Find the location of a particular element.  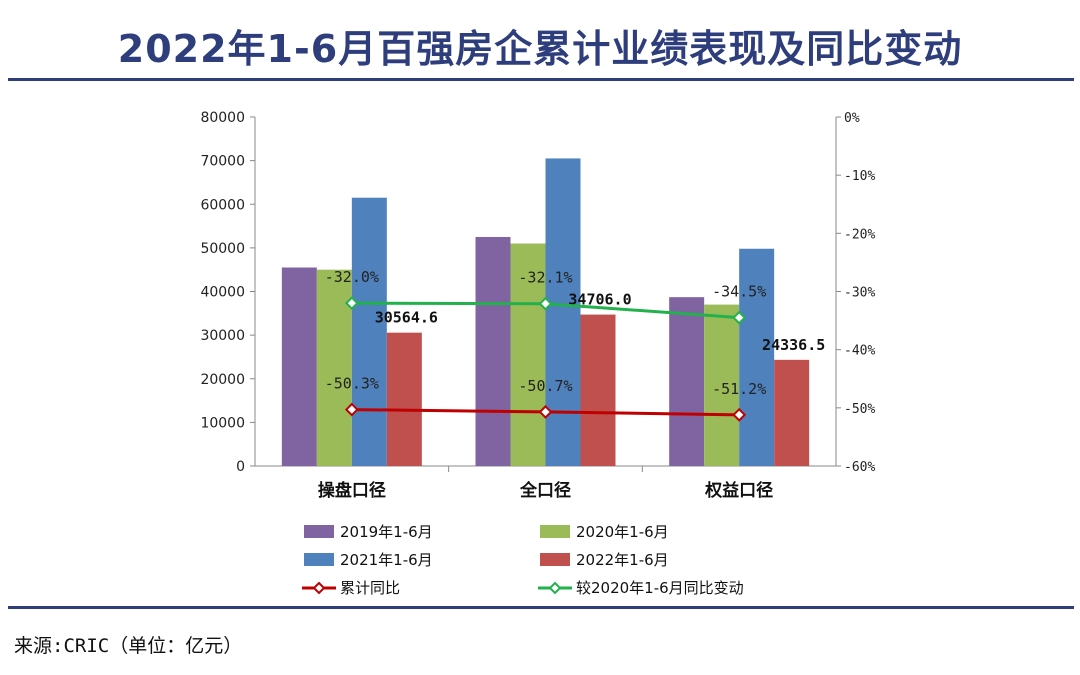

y2-tick-label: 0% is located at coordinates (852, 118).